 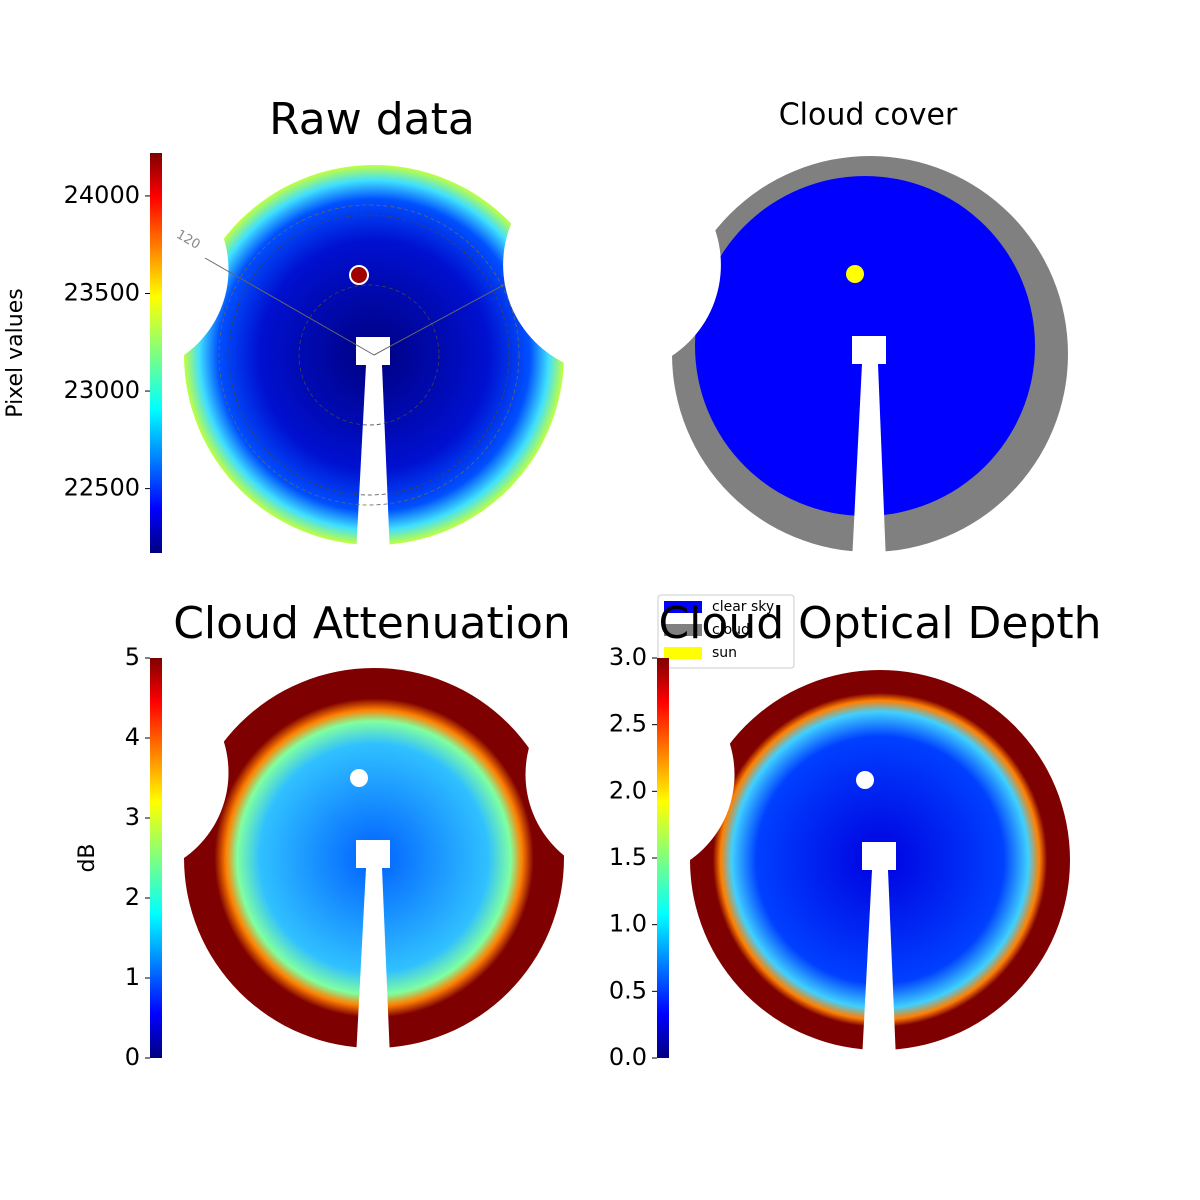 What do you see at coordinates (132, 737) in the screenshot?
I see `colorbar-tick-label: 4` at bounding box center [132, 737].